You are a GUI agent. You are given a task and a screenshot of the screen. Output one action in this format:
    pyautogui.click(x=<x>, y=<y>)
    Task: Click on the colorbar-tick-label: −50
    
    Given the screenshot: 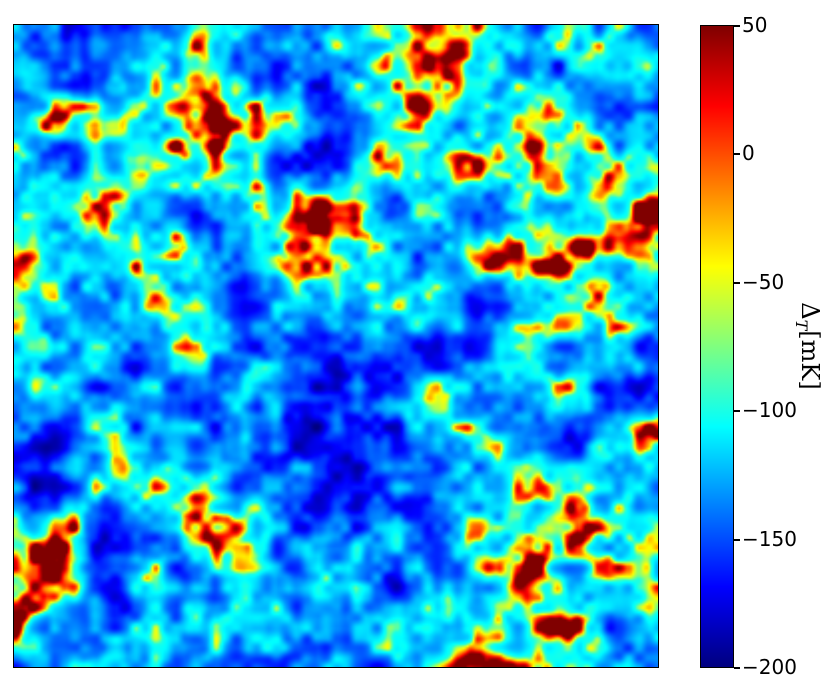 What is the action you would take?
    pyautogui.click(x=763, y=282)
    